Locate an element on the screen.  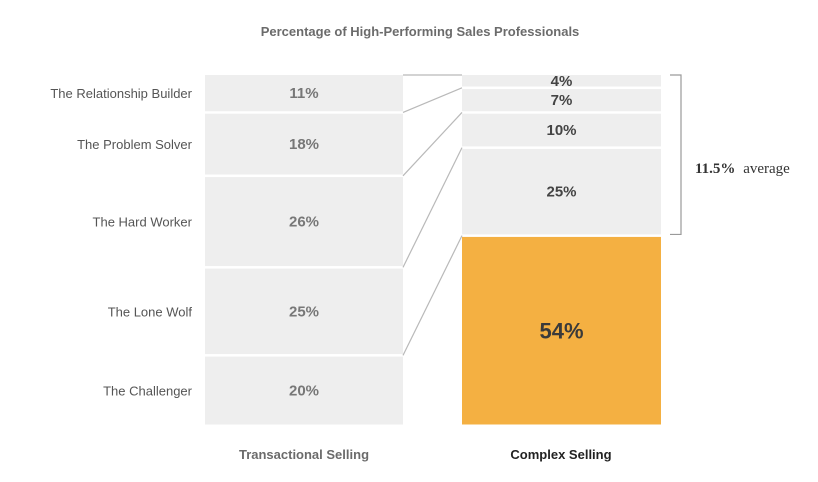
bar-segment-complex-highlight is located at coordinates (561, 330).